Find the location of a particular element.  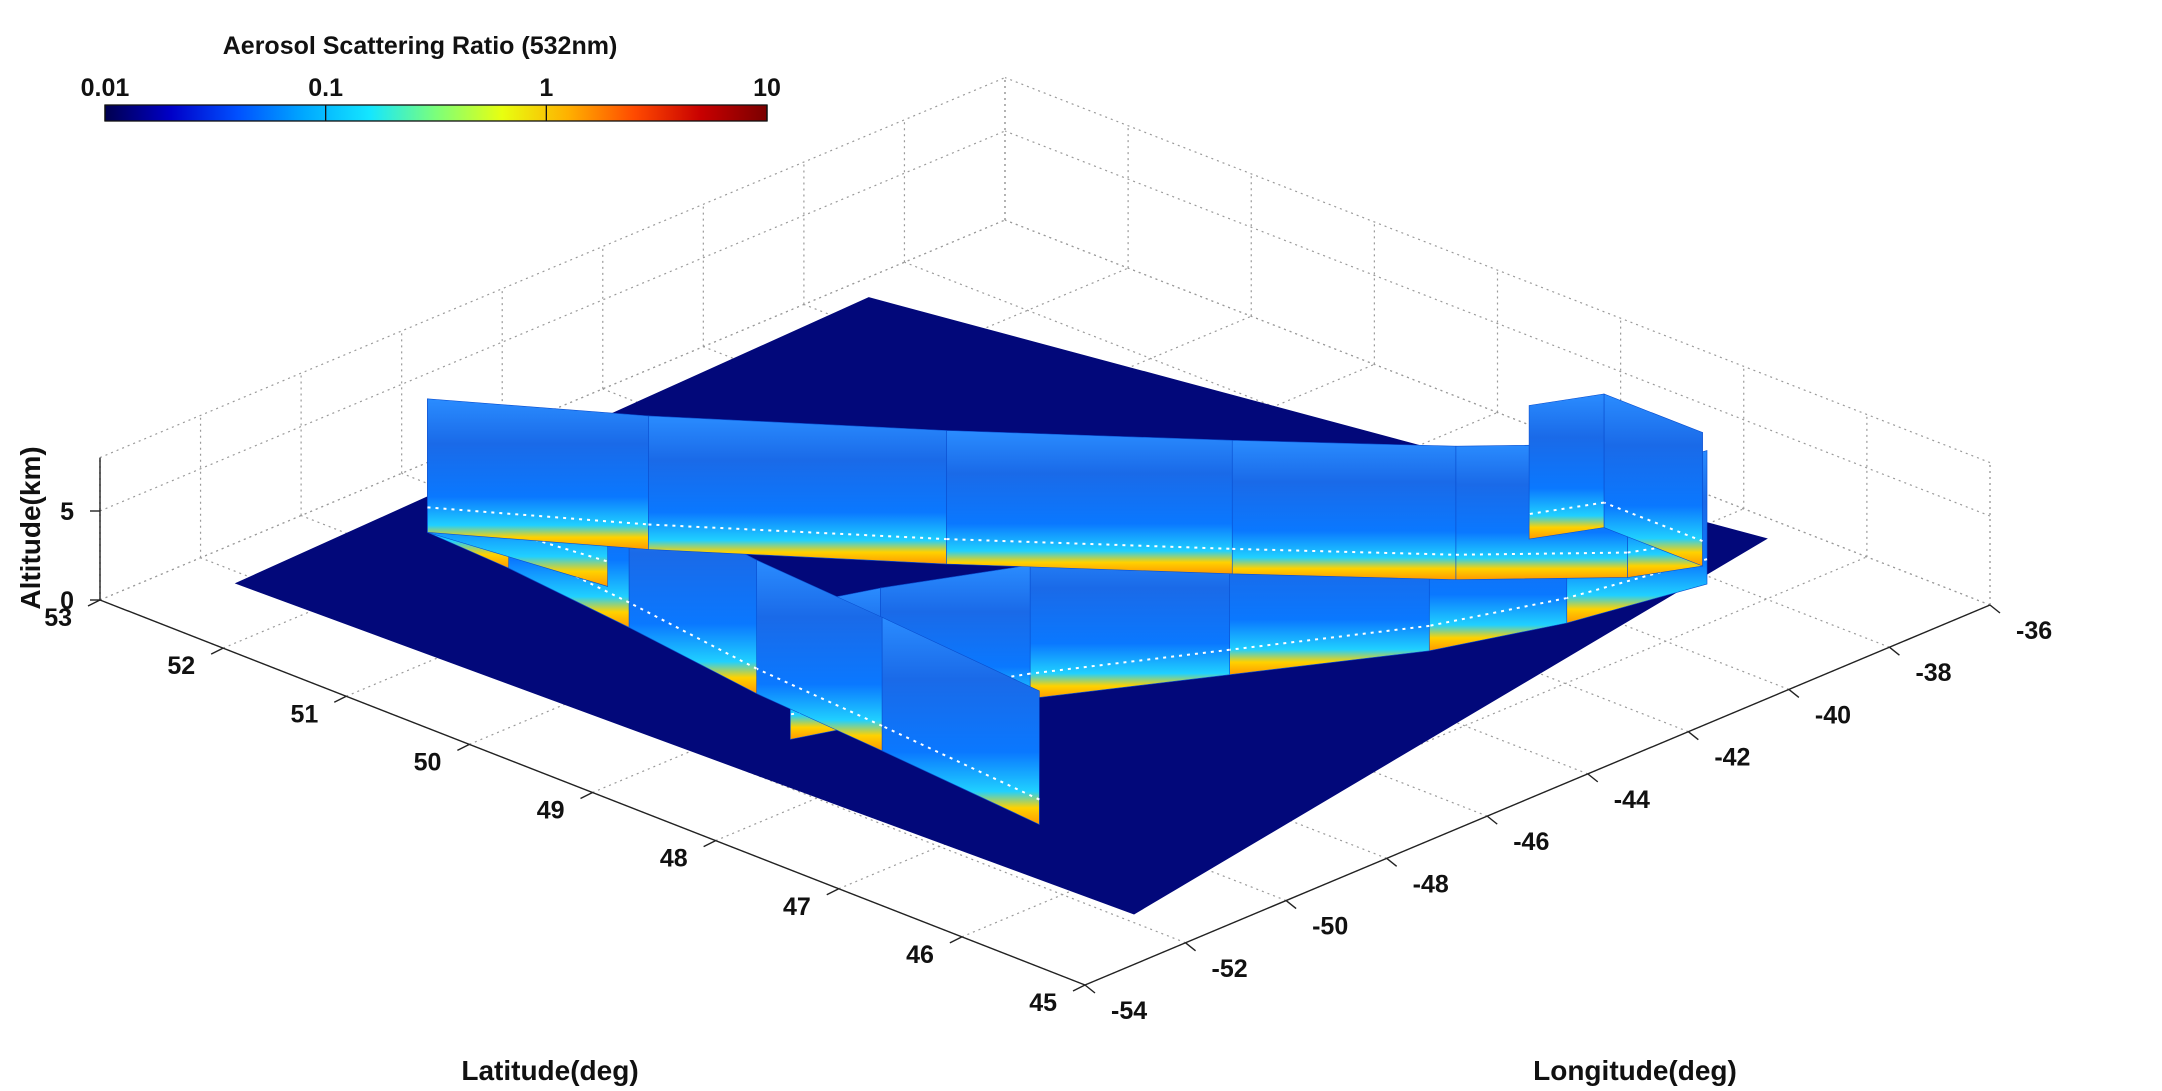

colorbar-gradient is located at coordinates (436, 113).